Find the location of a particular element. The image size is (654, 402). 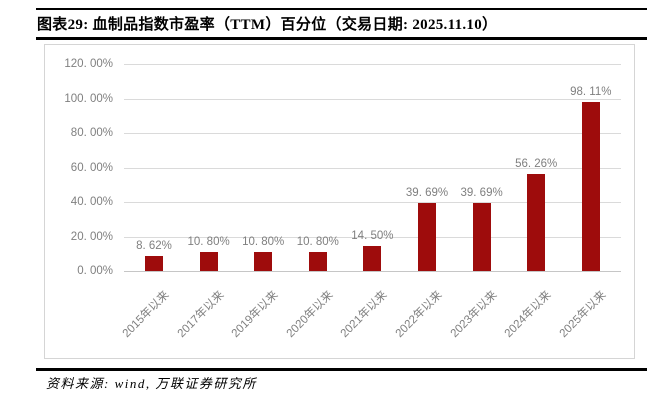

x-axis-category-label: 2020年以来 is located at coordinates (310, 314).